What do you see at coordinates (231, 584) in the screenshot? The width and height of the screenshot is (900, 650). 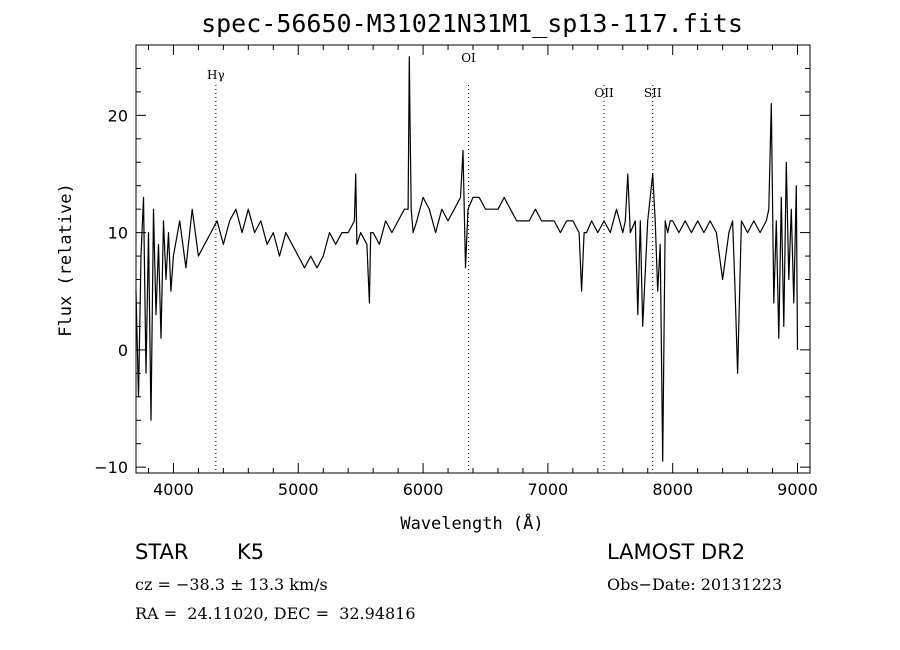 I see `redshift-cz: cz = −38.3 ± 13.3 km/s` at bounding box center [231, 584].